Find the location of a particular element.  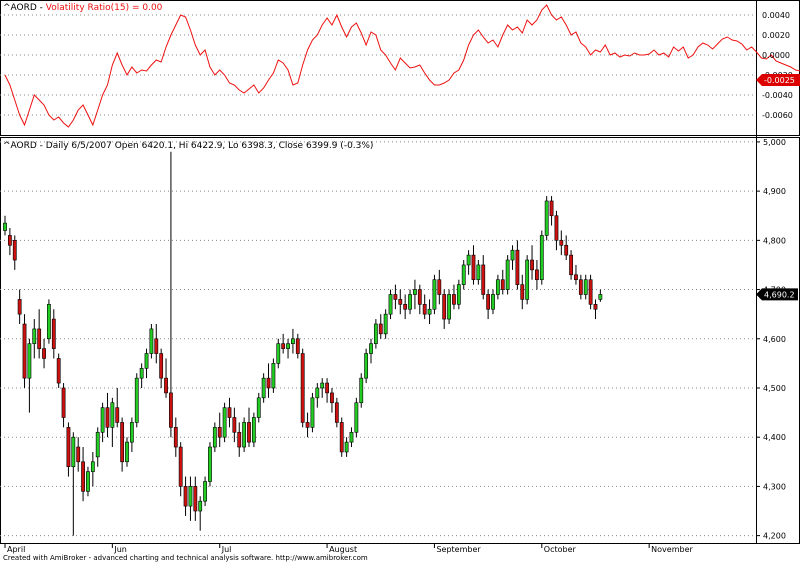

x-tick-label: April is located at coordinates (16, 549).